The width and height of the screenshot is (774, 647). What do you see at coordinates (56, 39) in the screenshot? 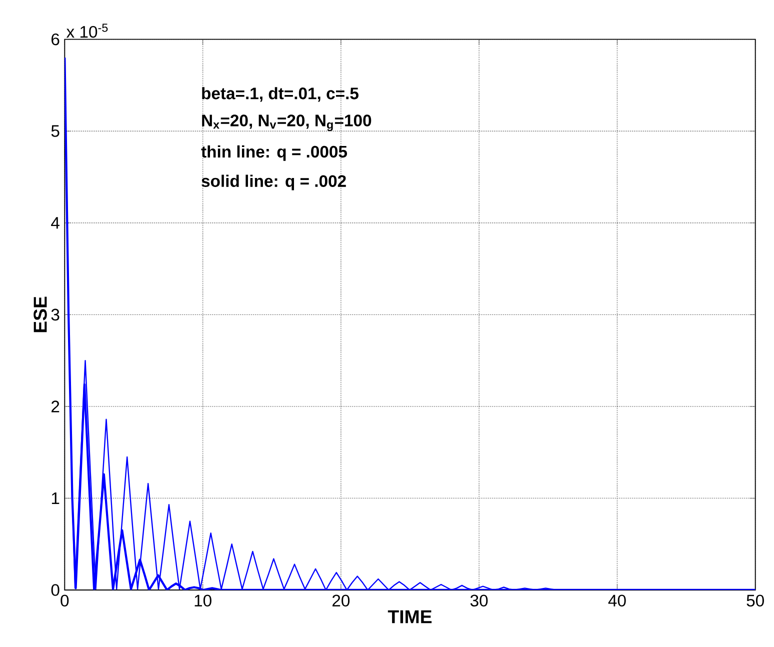
I see `y-tick-label: 6` at bounding box center [56, 39].